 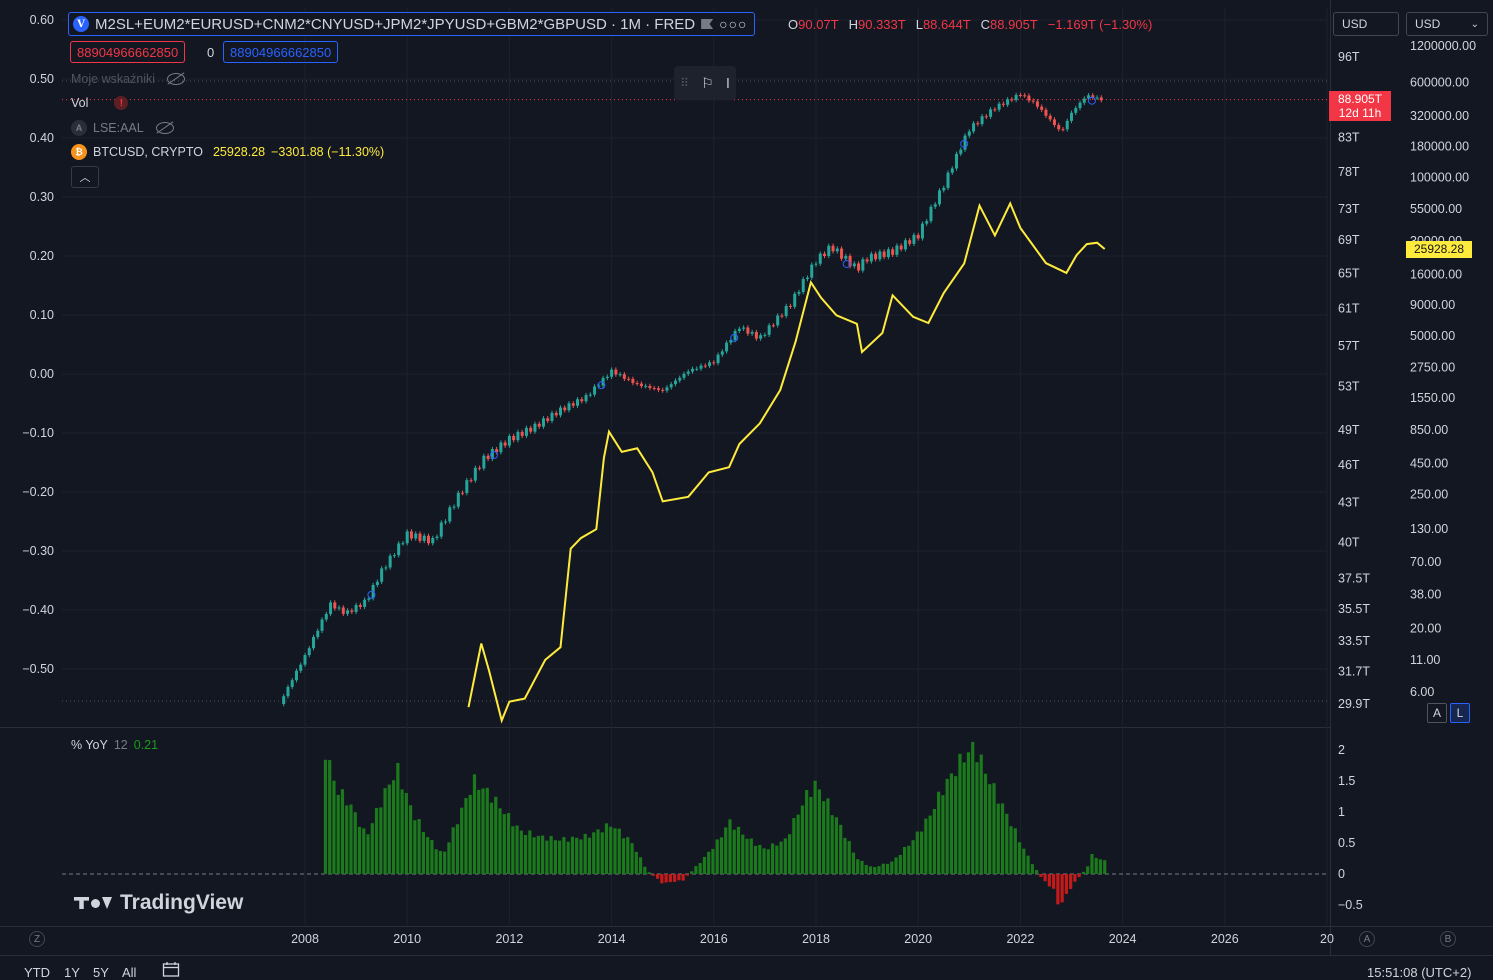 I want to click on range-all: All, so click(x=129, y=972).